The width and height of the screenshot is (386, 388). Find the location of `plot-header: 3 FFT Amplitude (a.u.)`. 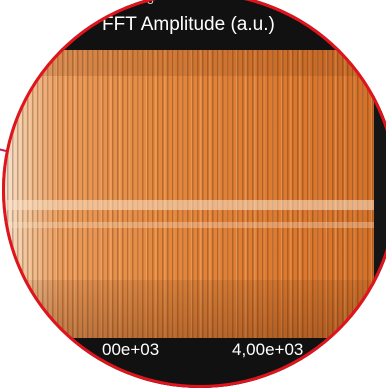

plot-header: 3 FFT Amplitude (a.u.) is located at coordinates (194, 25).